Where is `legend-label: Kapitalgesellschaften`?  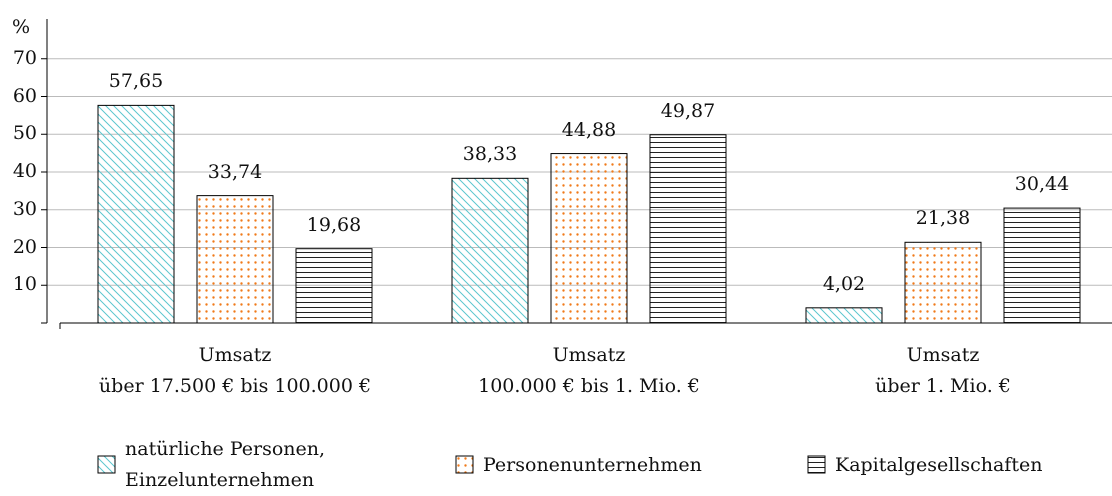
legend-label: Kapitalgesellschaften is located at coordinates (939, 464).